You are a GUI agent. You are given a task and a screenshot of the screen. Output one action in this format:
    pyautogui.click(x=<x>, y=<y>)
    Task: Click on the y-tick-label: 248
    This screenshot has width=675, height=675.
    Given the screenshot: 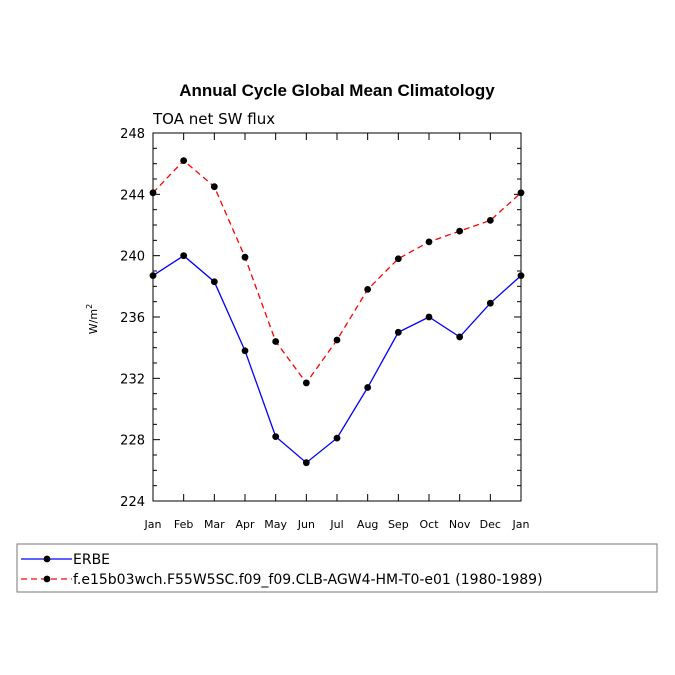 What is the action you would take?
    pyautogui.click(x=132, y=134)
    